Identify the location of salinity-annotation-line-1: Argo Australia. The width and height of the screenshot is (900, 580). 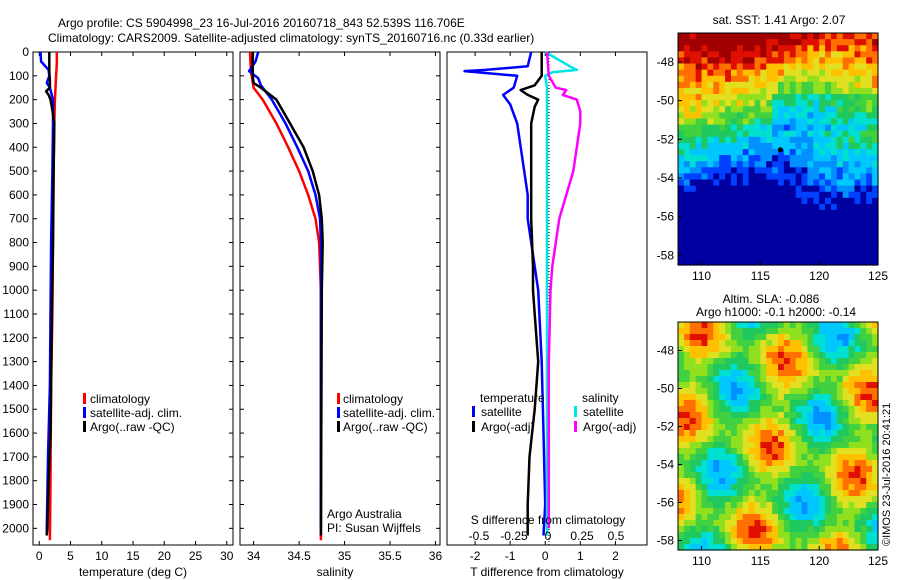
(364, 514).